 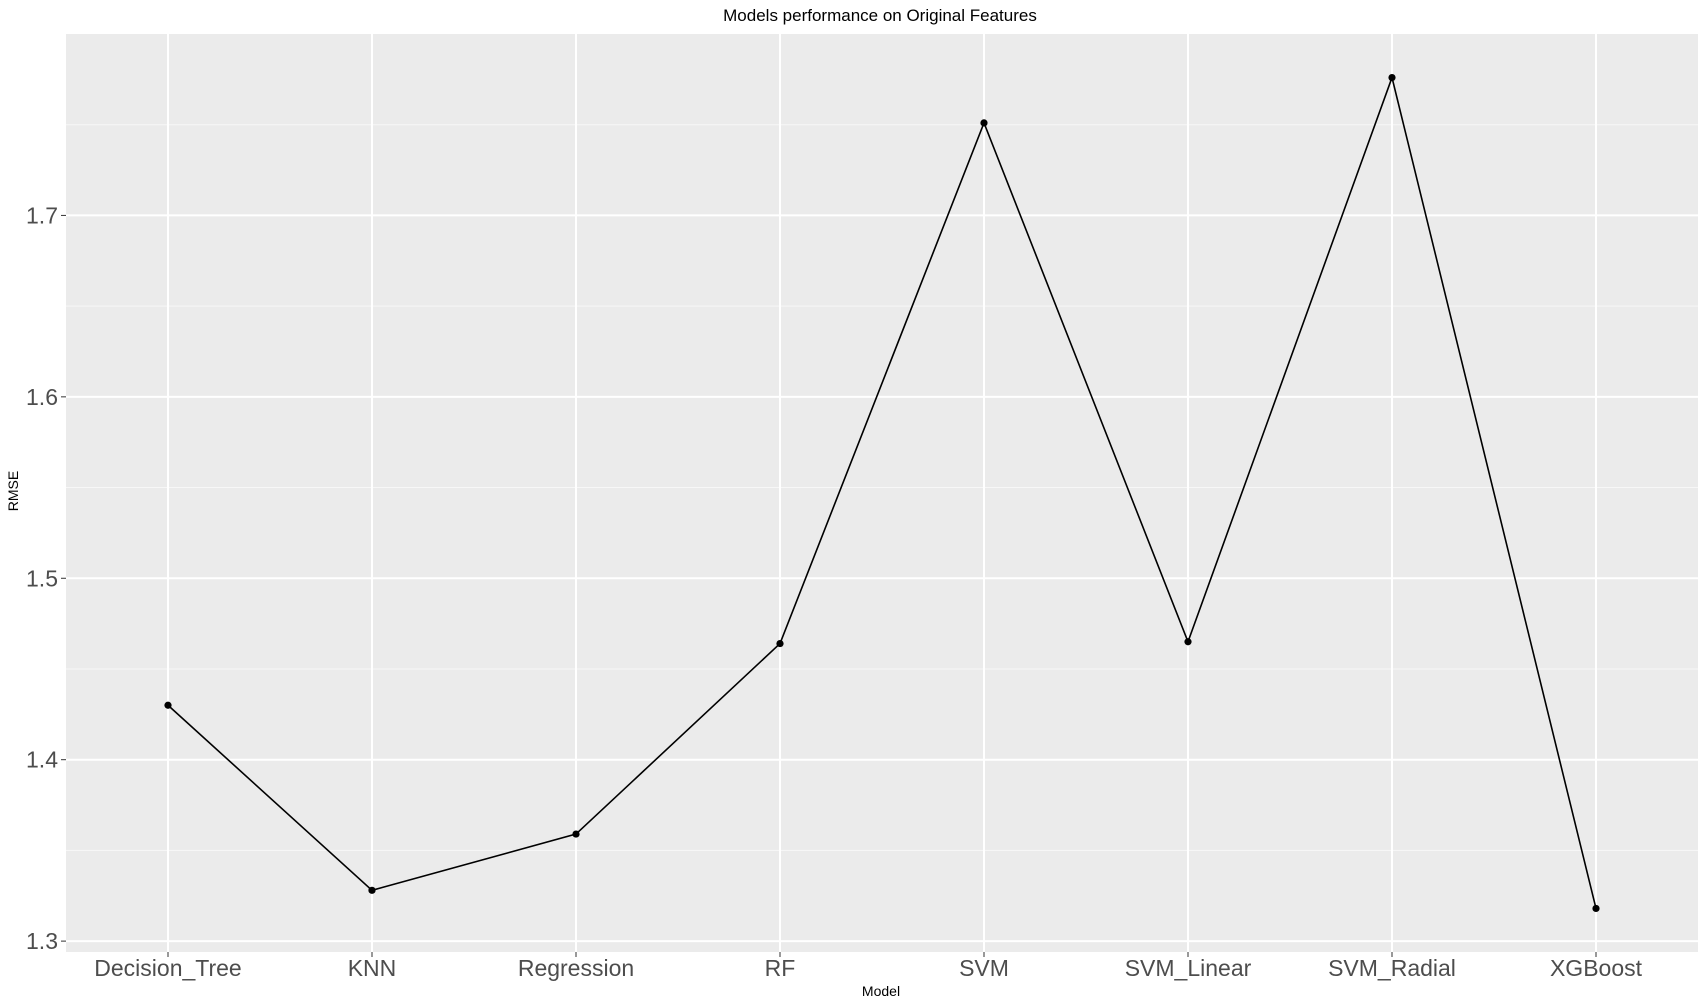 I want to click on x-tick-label: Regression, so click(x=576, y=968).